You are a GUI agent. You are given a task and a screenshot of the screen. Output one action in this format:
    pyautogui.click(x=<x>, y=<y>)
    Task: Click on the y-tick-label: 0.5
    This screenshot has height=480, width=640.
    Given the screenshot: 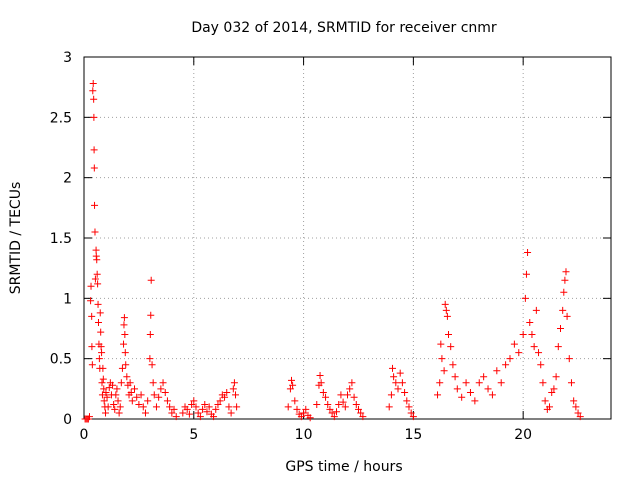 What is the action you would take?
    pyautogui.click(x=61, y=360)
    